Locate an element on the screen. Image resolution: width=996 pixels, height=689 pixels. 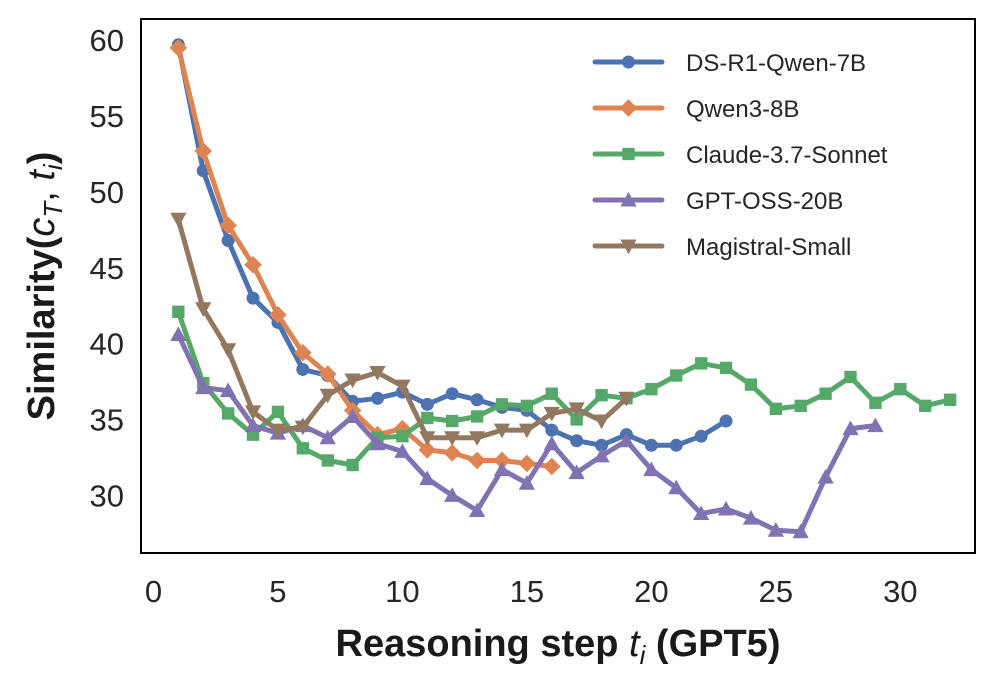
y-axis-title-sub2: i is located at coordinates (53, 166).